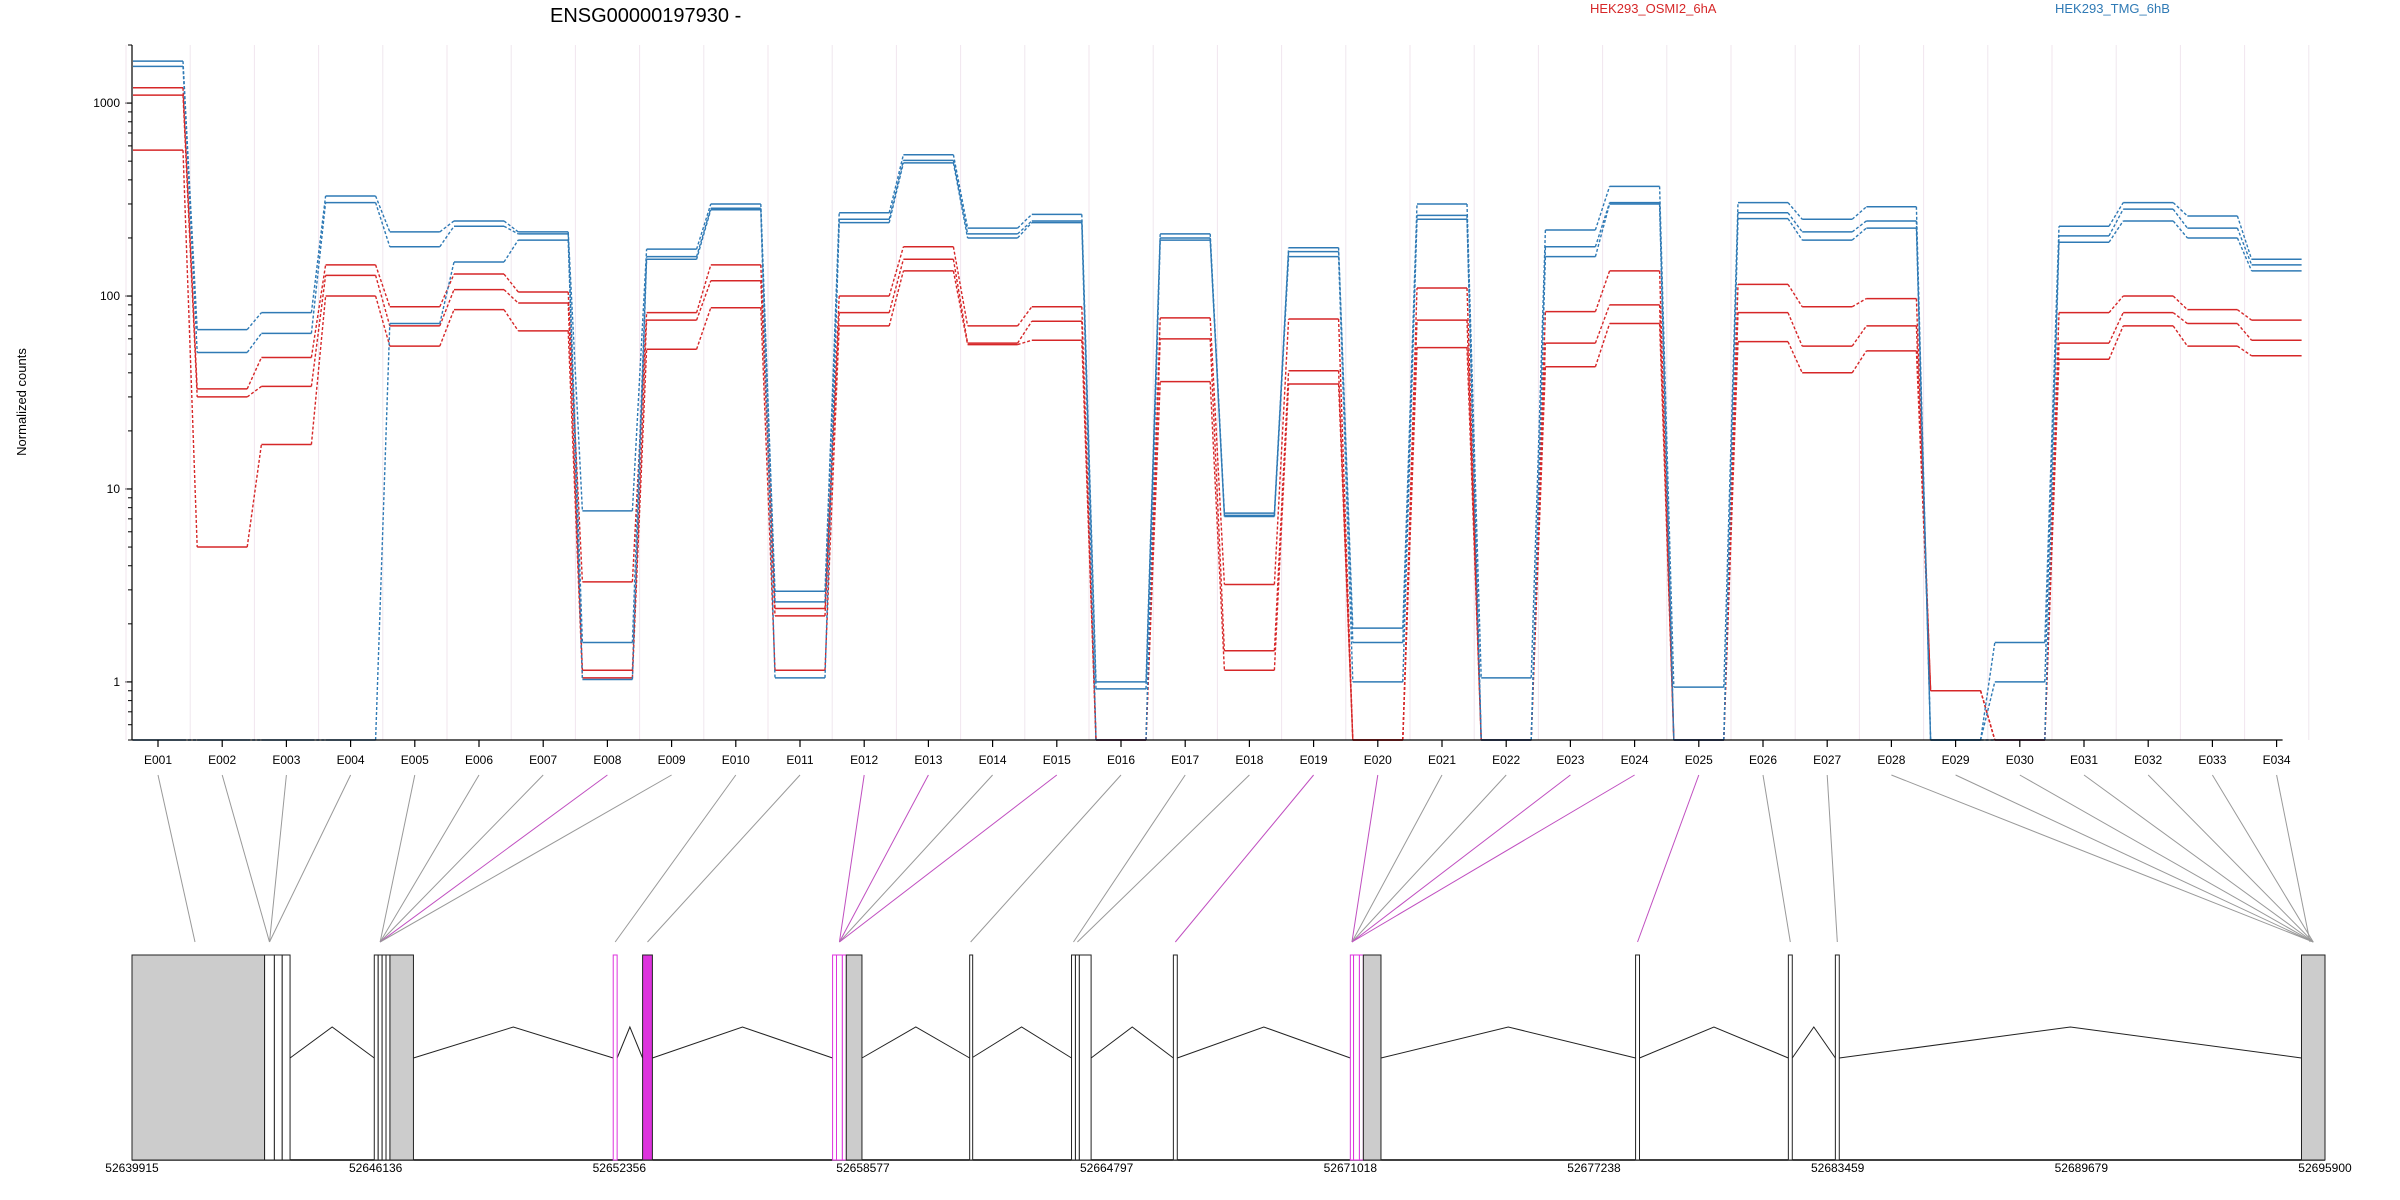  I want to click on exon-connectors, so click(1235, 858).